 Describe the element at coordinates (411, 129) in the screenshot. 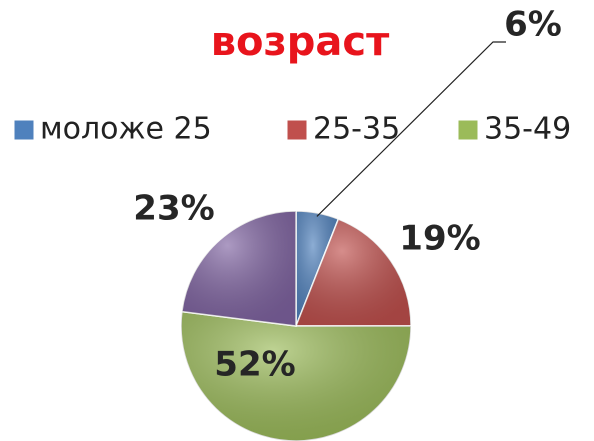

I see `leader-line` at that location.